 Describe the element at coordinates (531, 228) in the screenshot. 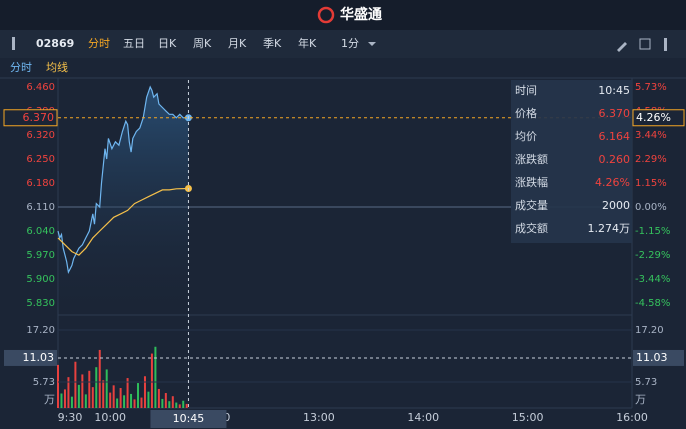

I see `info-label: 成交额` at that location.